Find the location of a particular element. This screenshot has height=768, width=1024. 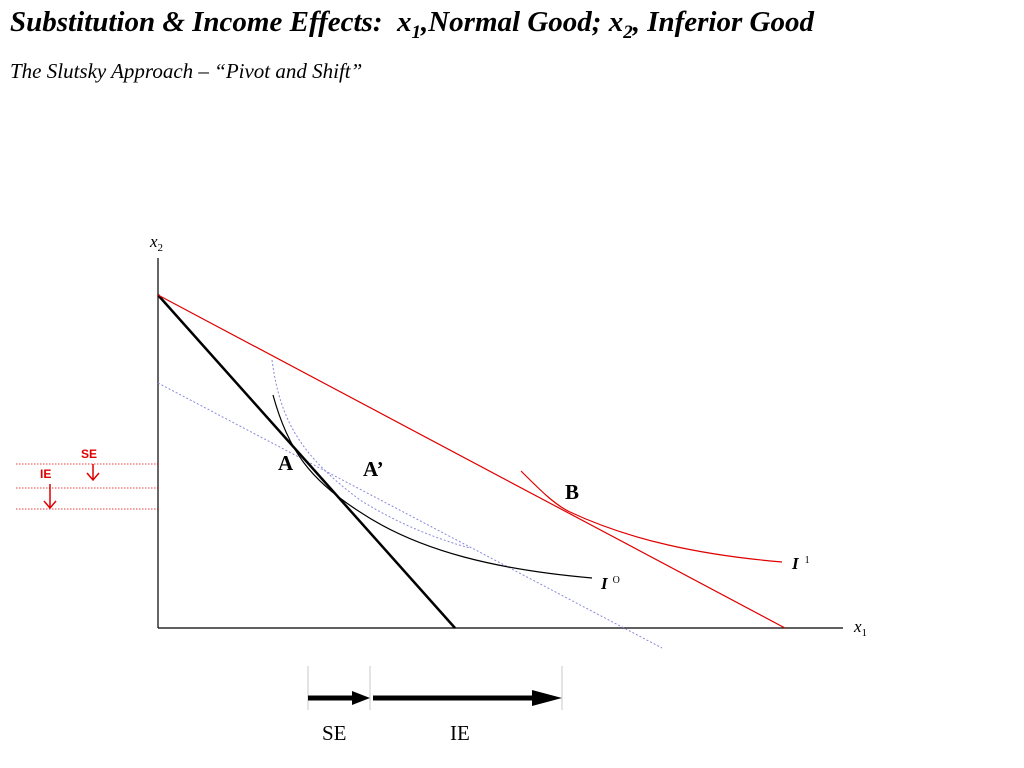

title-x1-sub: 1 is located at coordinates (416, 32).